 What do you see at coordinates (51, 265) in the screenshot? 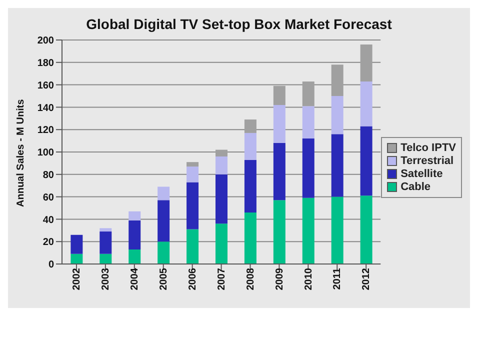
I see `y-tick-label: 0` at bounding box center [51, 265].